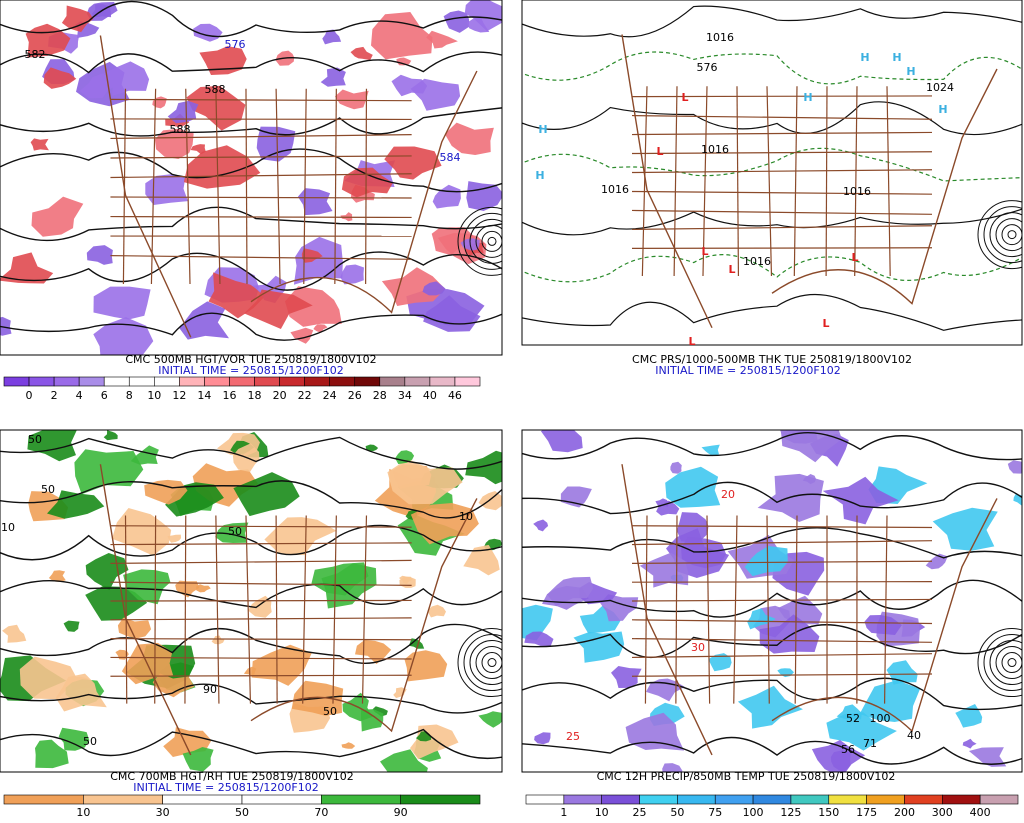 The height and width of the screenshot is (823, 1024). Describe the element at coordinates (355, 395) in the screenshot. I see `colorbar-label: 26` at that location.